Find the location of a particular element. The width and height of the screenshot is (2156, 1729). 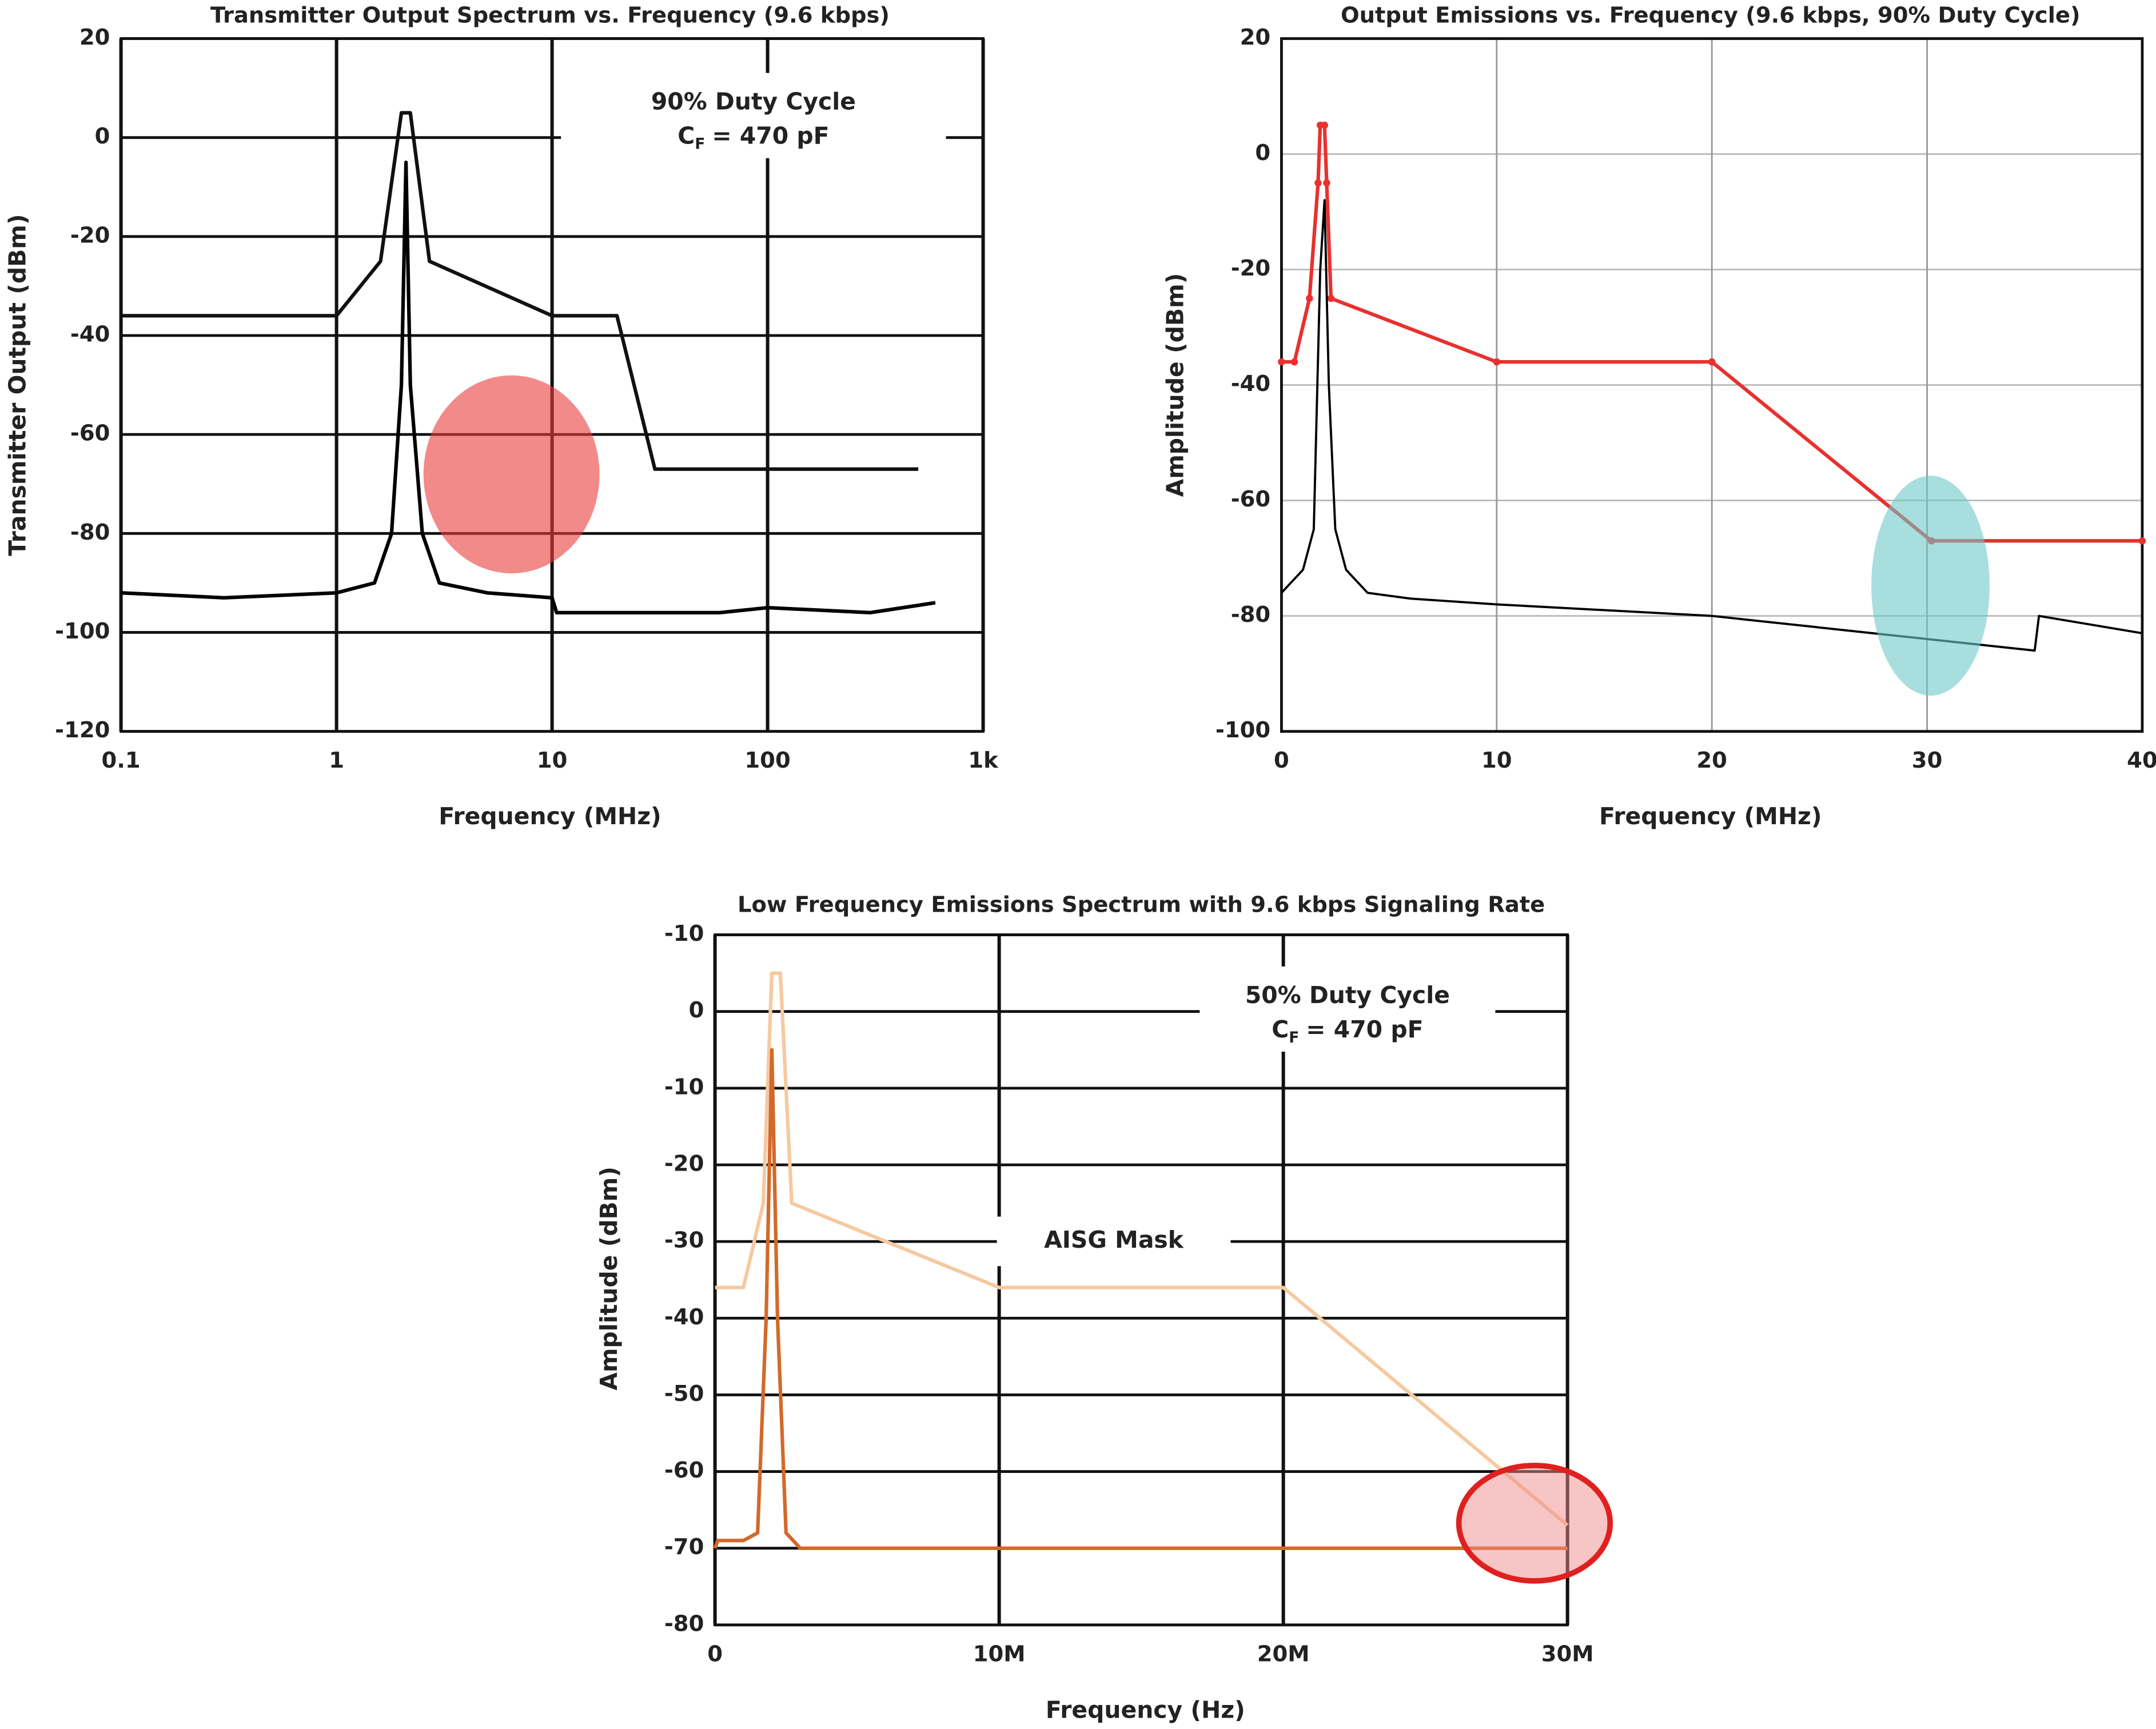

x-tick-label: 20 is located at coordinates (1711, 761).